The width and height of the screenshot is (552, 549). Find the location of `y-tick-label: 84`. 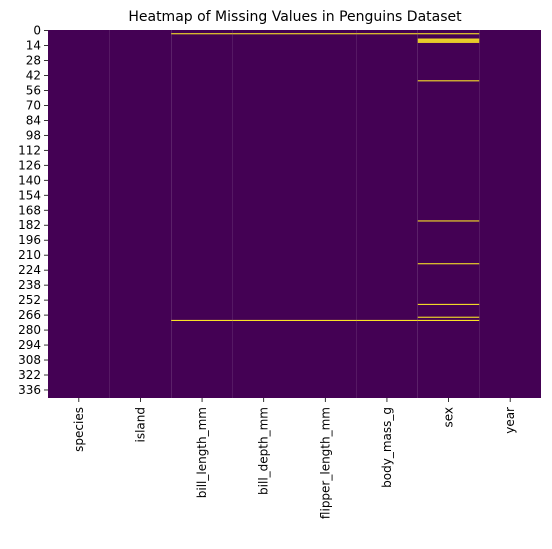

y-tick-label: 84 is located at coordinates (33, 120).